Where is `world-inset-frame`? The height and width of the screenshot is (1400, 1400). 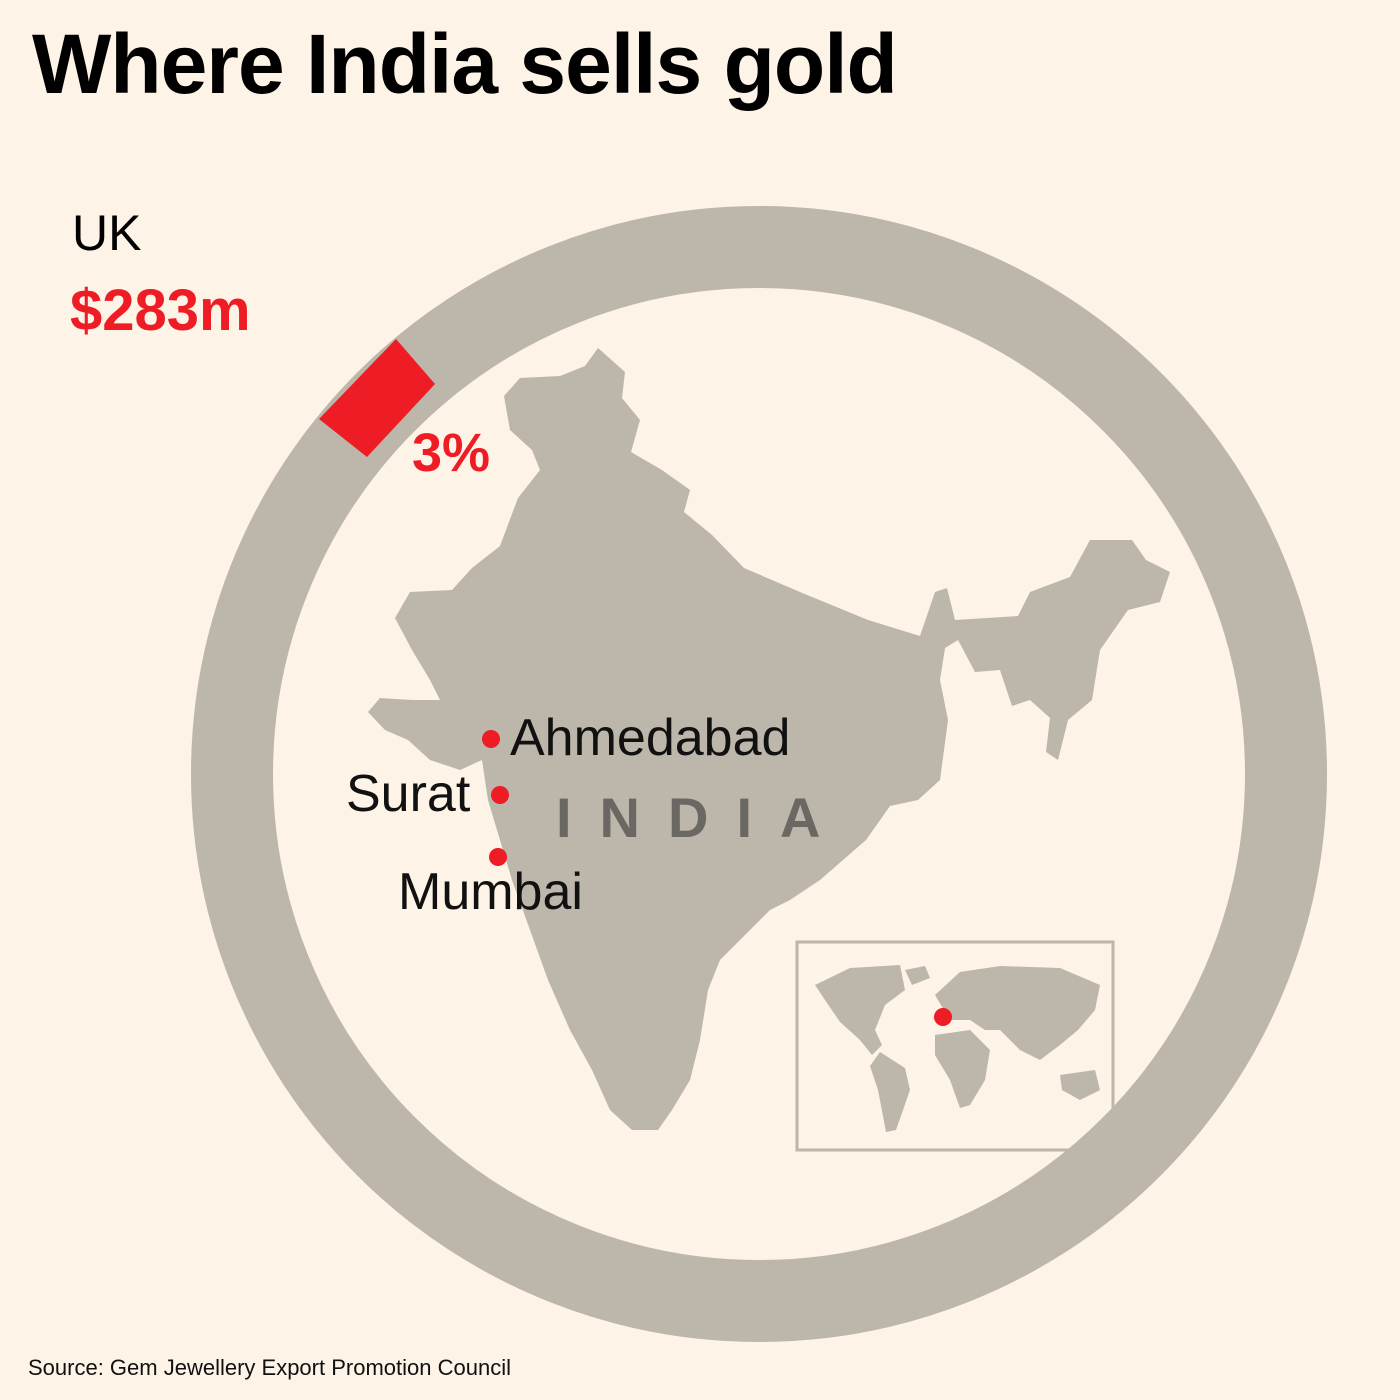 world-inset-frame is located at coordinates (955, 1046).